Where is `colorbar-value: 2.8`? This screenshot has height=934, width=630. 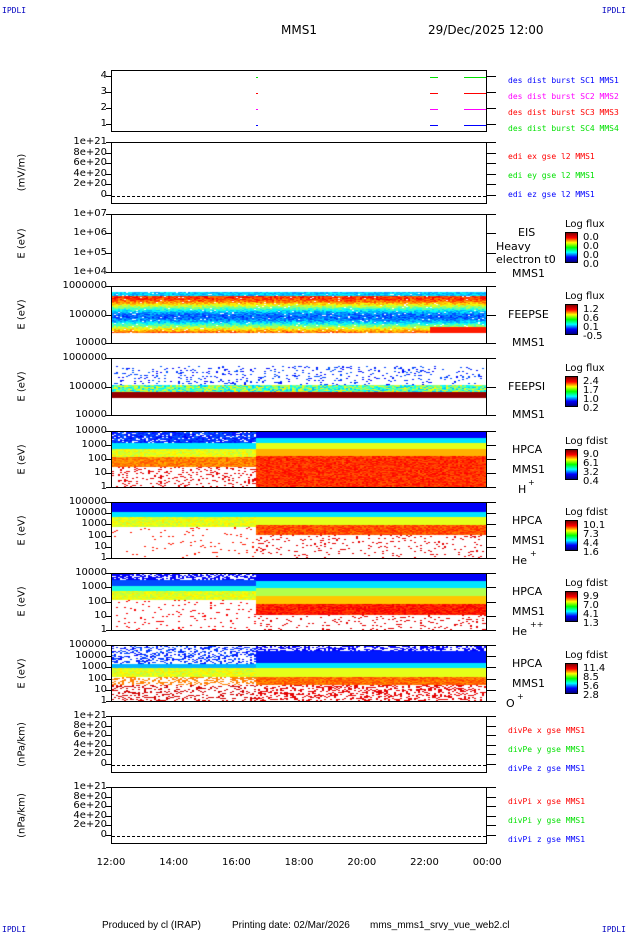 colorbar-value: 2.8 is located at coordinates (591, 695).